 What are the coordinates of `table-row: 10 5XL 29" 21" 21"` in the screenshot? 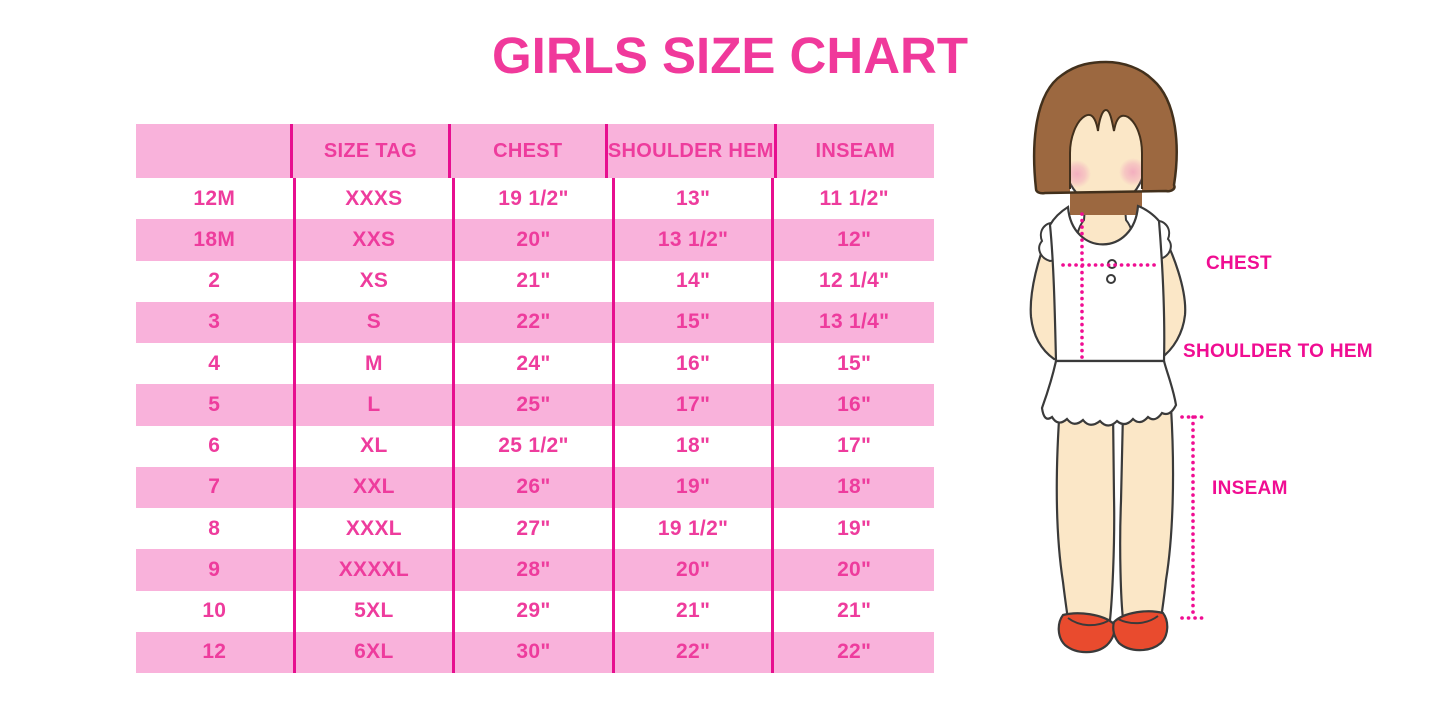 It's located at (535, 611).